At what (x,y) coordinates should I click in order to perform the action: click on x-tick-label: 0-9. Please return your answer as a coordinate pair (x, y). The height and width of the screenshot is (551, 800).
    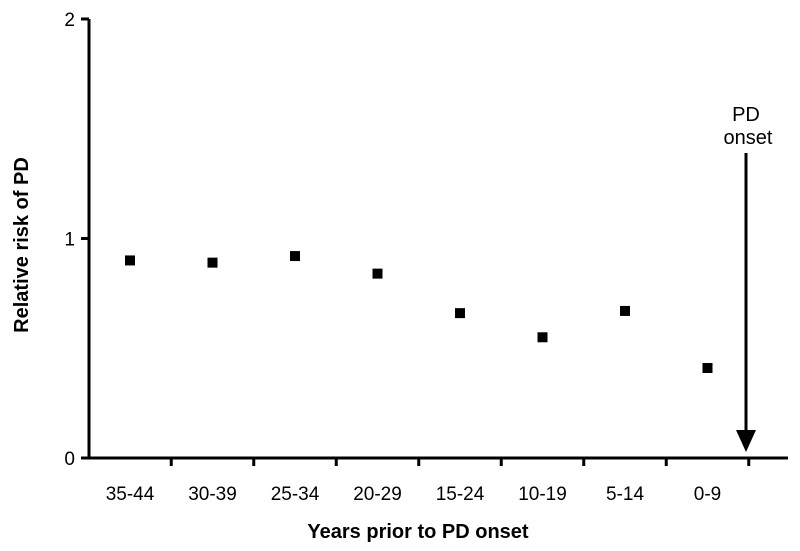
    Looking at the image, I should click on (707, 494).